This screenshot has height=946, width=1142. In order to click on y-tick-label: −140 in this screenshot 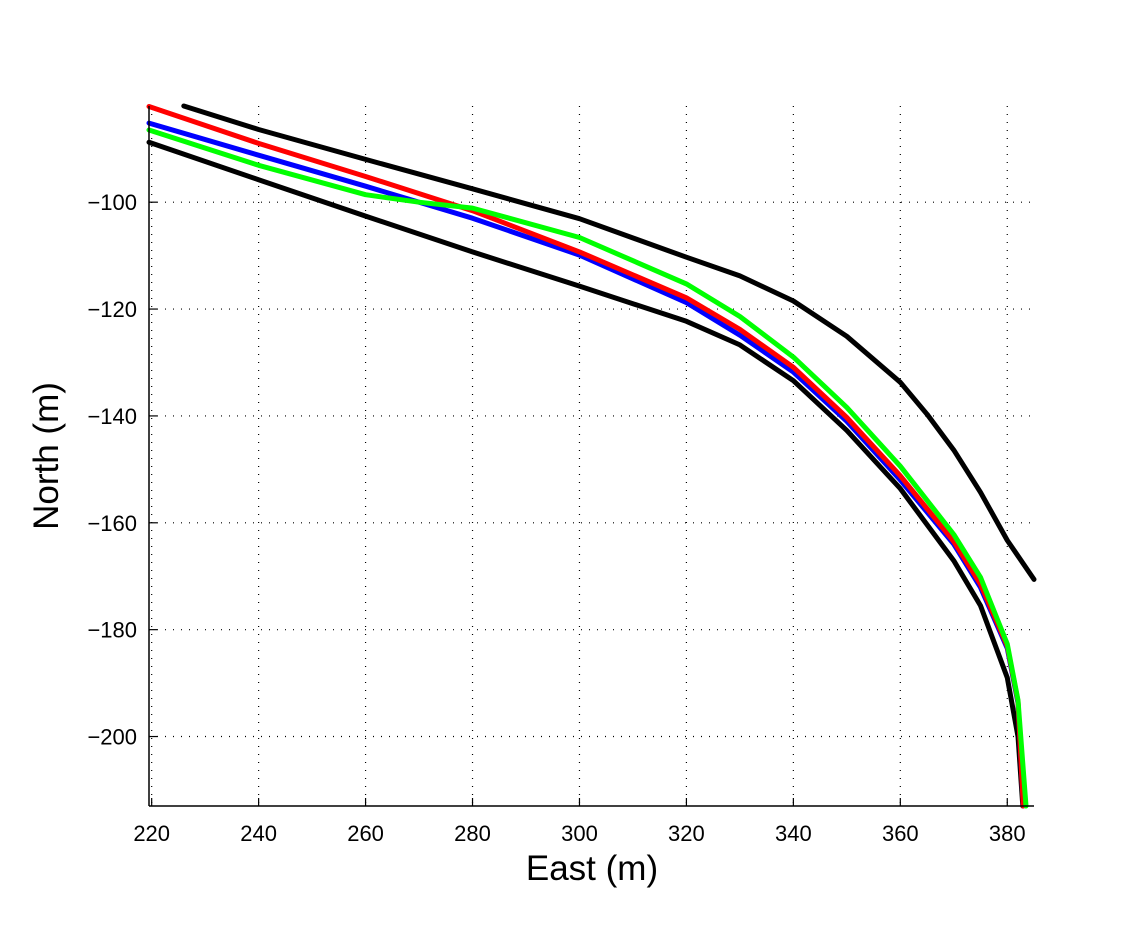, I will do `click(112, 416)`.